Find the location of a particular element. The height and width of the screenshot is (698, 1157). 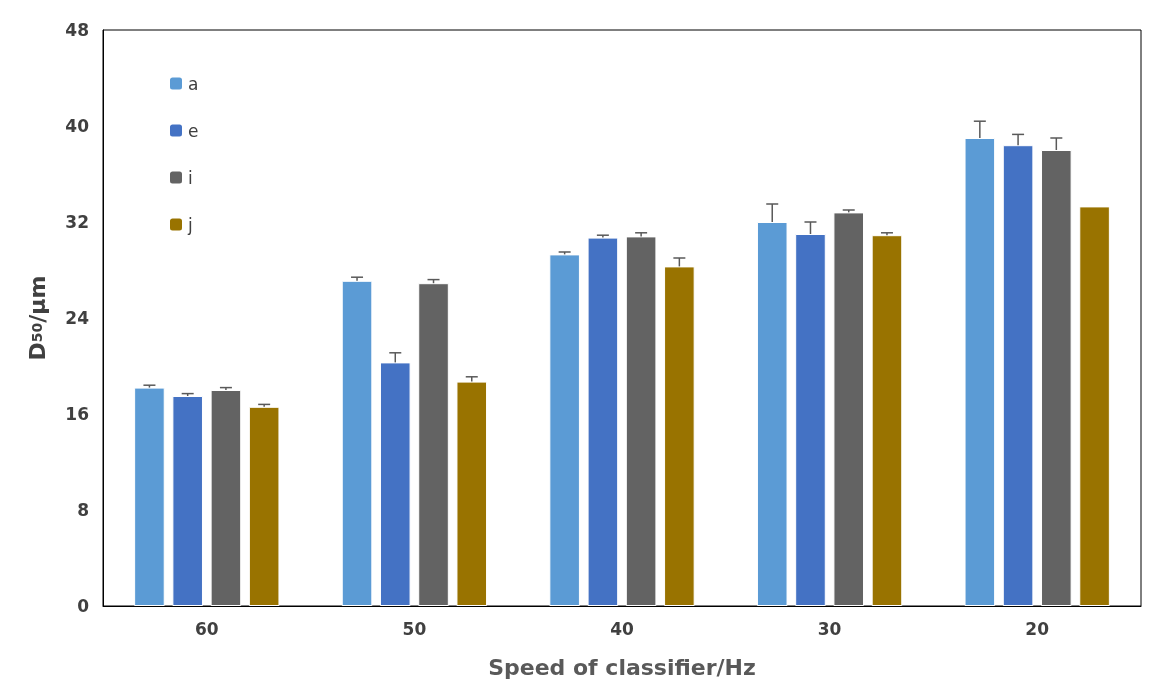

y-tick-label: 8 is located at coordinates (83, 510).